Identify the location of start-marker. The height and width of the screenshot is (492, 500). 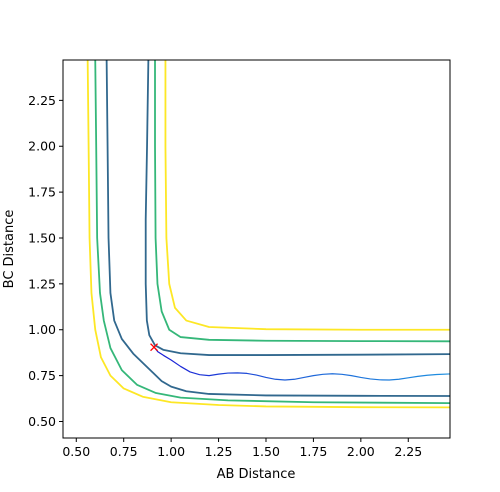
(154, 347).